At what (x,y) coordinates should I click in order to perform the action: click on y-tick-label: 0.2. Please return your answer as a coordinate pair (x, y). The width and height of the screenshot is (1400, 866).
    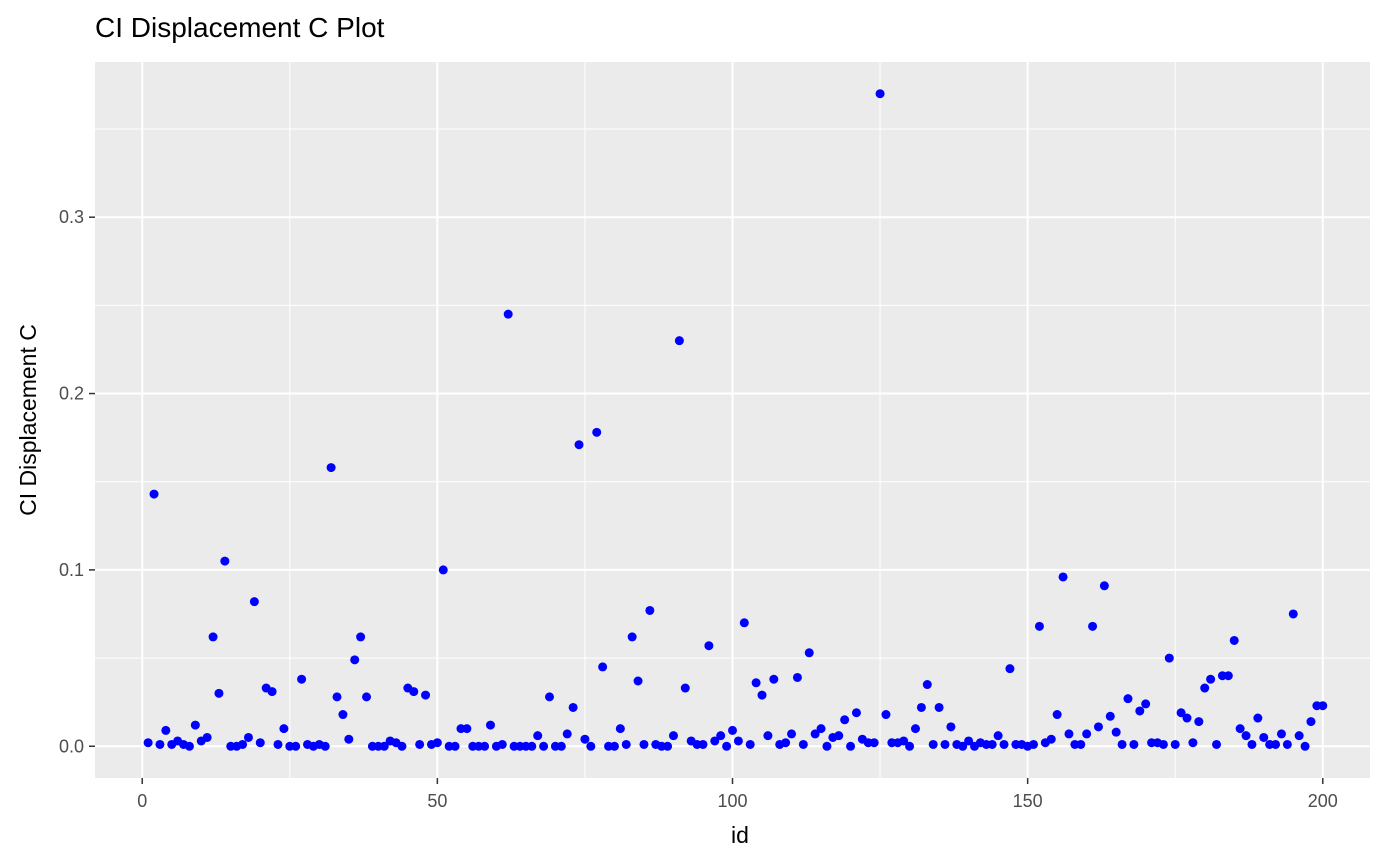
    Looking at the image, I should click on (71, 394).